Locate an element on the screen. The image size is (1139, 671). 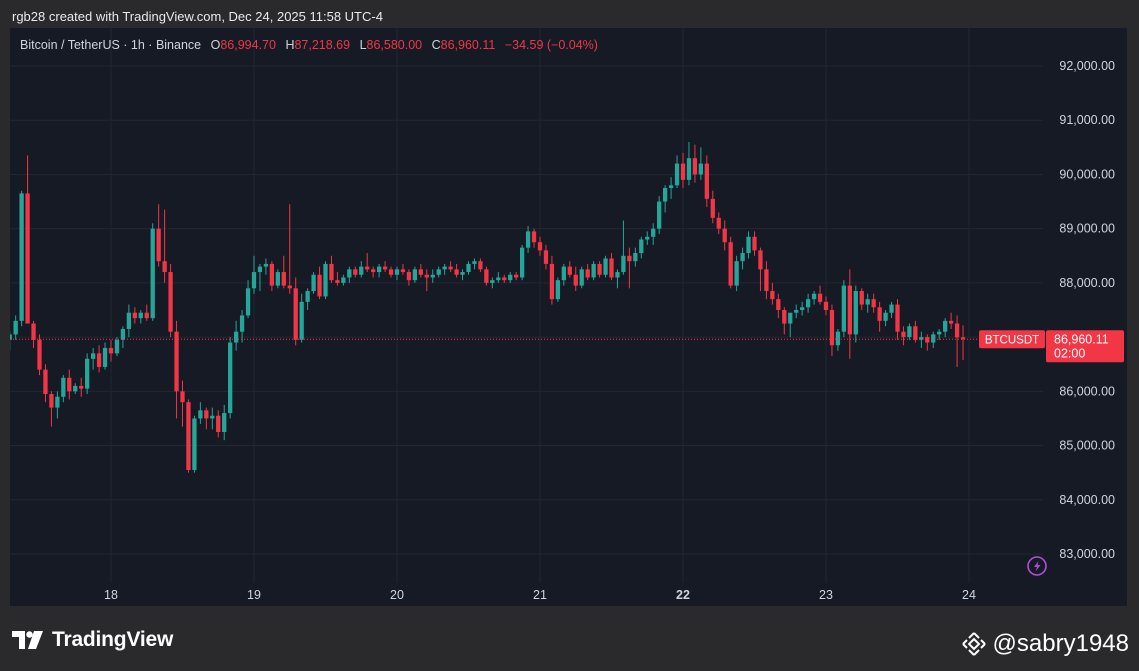
change-value: −34.59 (−0.04%) is located at coordinates (551, 45).